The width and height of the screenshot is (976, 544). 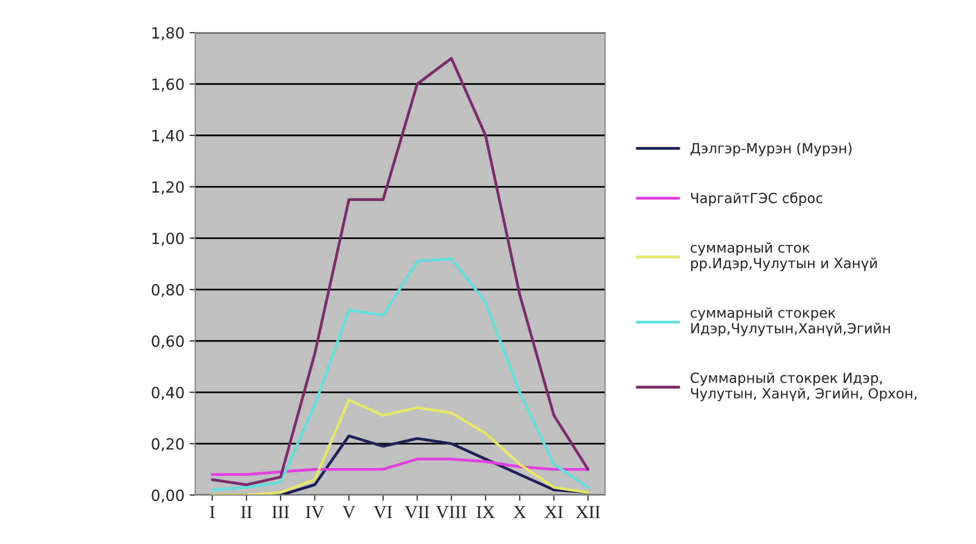 I want to click on y-tick-label: 0,00, so click(x=168, y=496).